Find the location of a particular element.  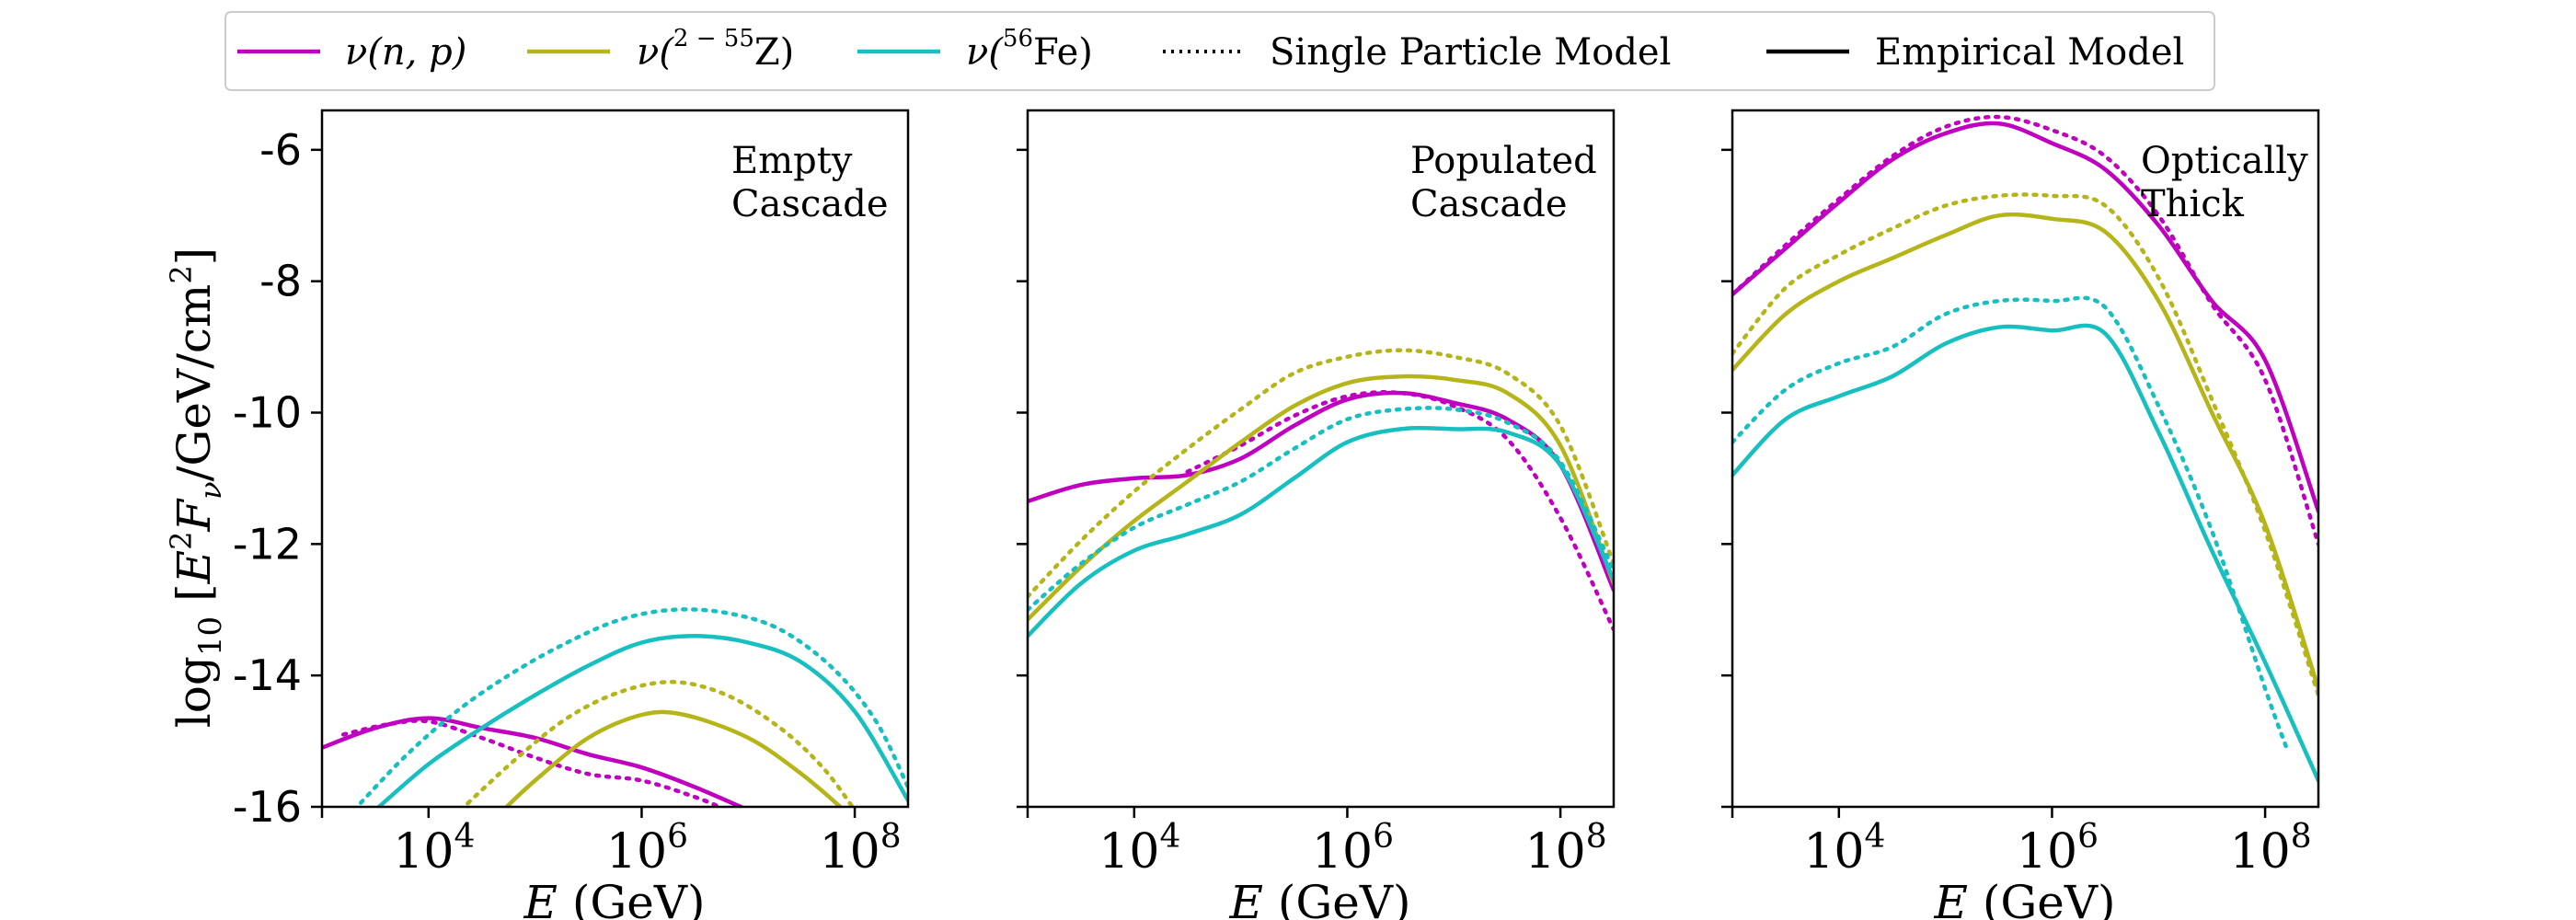

legend-label-np: ν(n, p) is located at coordinates (405, 52).